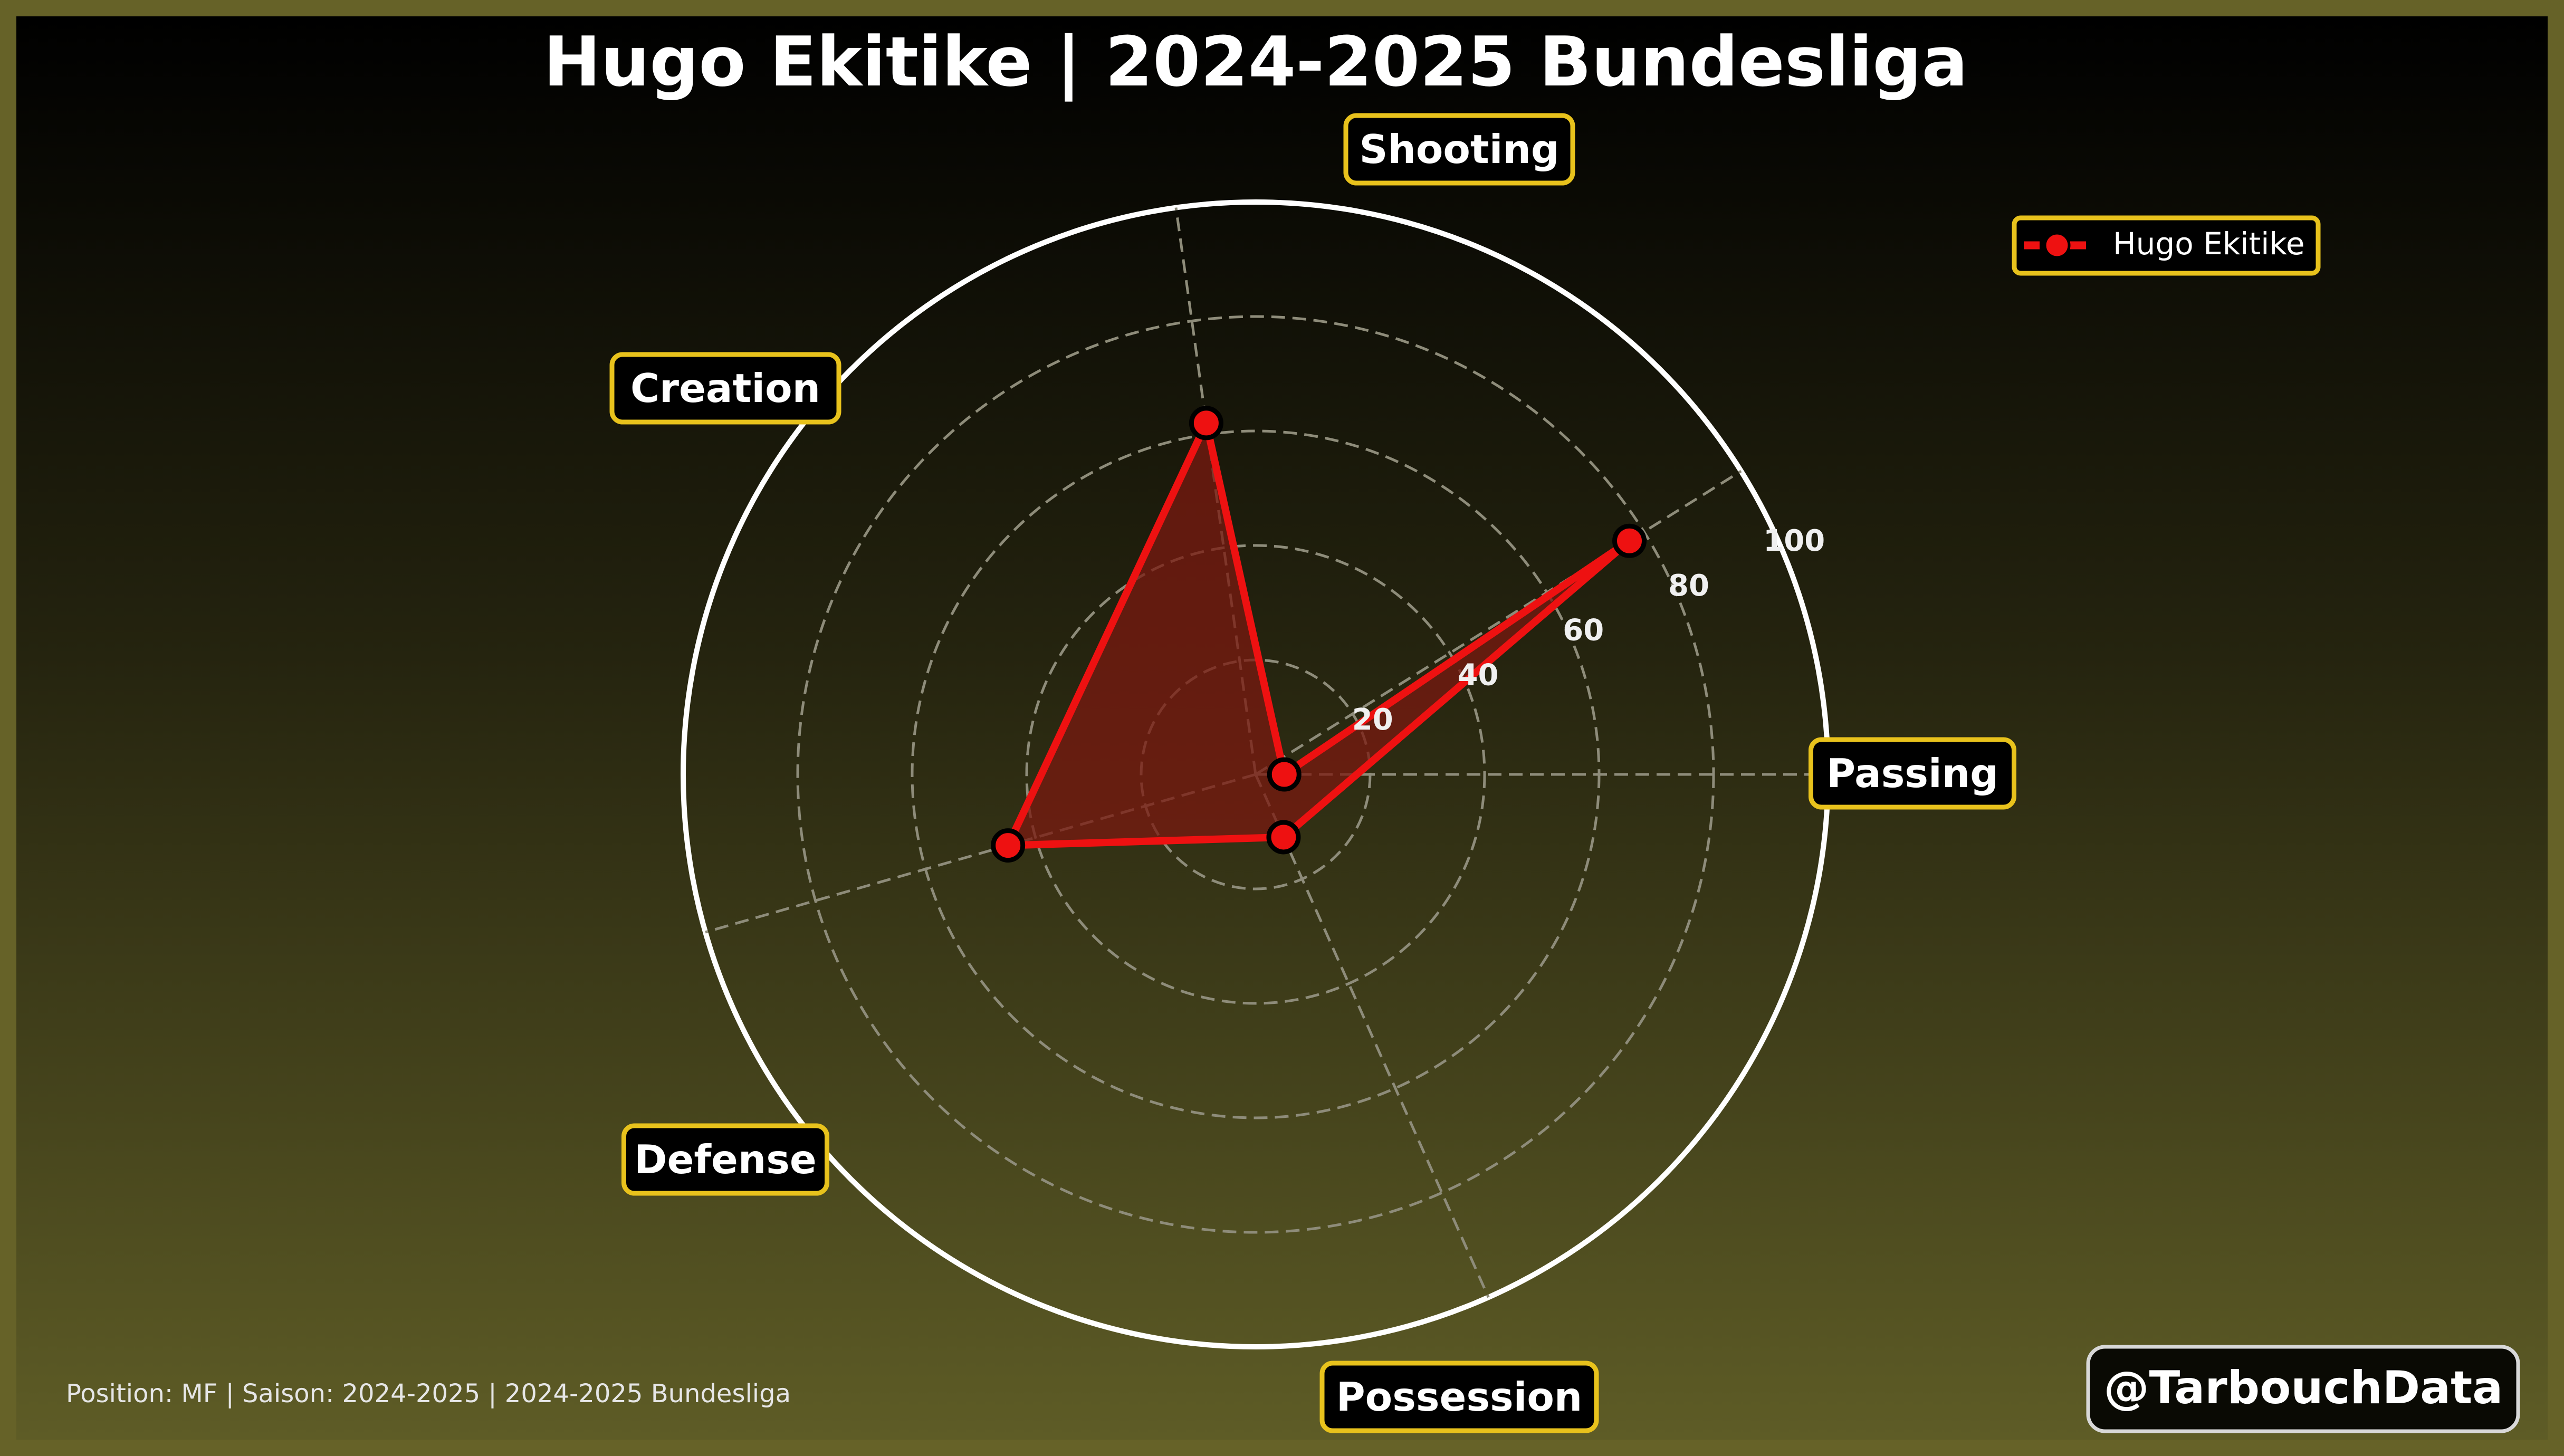 This screenshot has height=1456, width=2564. I want to click on radial-tick-label: 100, so click(1794, 541).